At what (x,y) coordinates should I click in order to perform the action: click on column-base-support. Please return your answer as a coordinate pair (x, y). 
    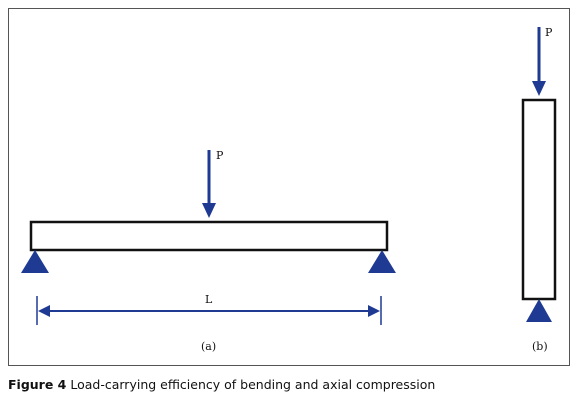
    Looking at the image, I should click on (539, 310).